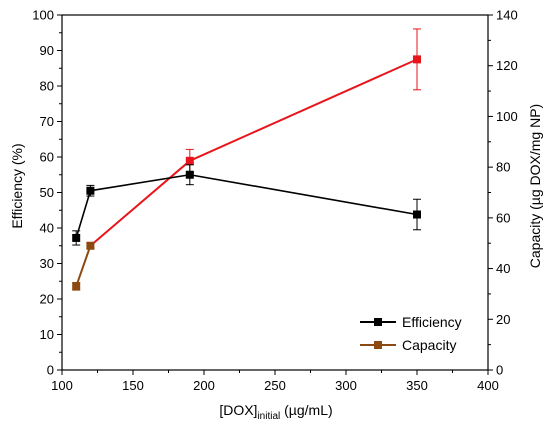 This screenshot has width=550, height=432. Describe the element at coordinates (17, 185) in the screenshot. I see `y-axis-left-title: Efficiency (%)` at that location.